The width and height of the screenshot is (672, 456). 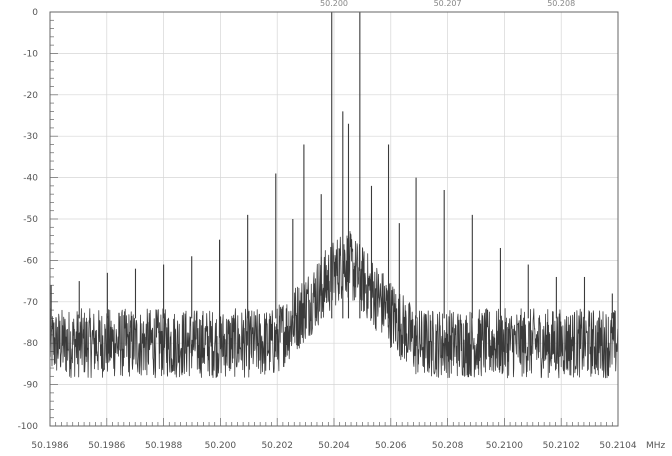 What do you see at coordinates (334, 4) in the screenshot?
I see `top-frequency-label: 50.200` at bounding box center [334, 4].